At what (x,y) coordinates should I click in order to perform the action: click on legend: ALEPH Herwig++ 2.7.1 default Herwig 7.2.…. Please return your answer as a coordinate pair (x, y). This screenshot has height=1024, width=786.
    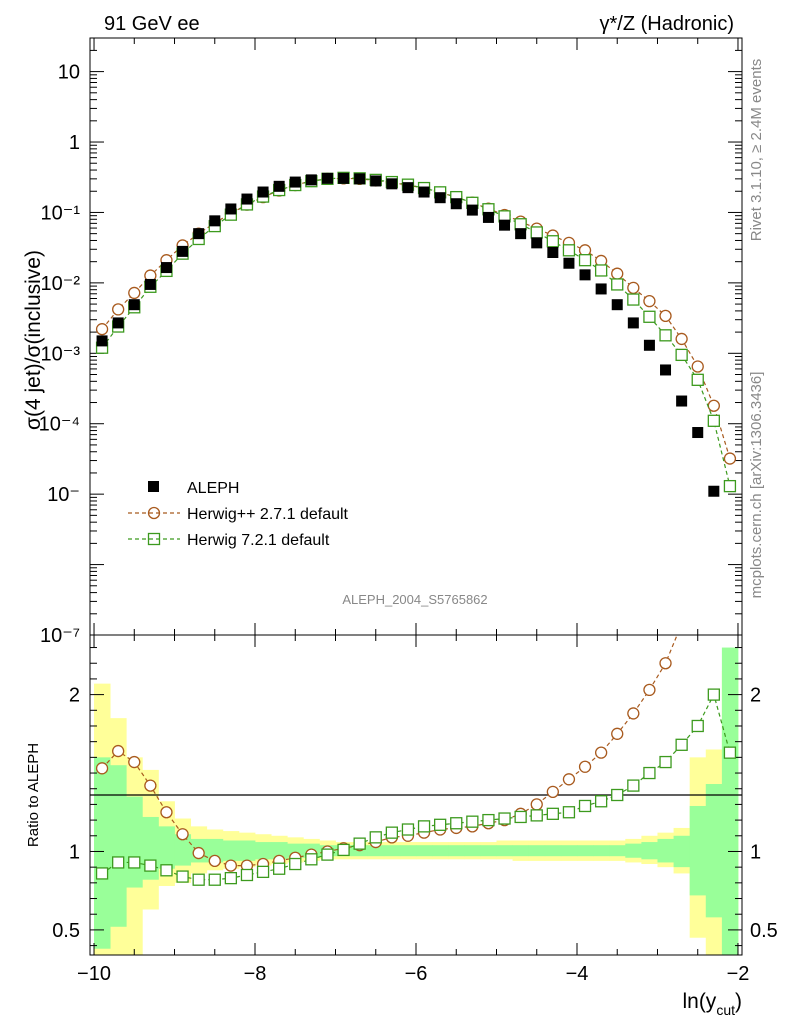
    Looking at the image, I should click on (238, 514).